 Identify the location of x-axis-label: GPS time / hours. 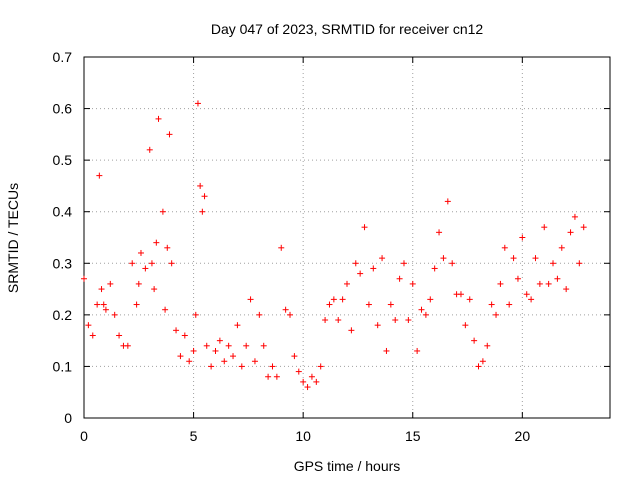
(347, 466).